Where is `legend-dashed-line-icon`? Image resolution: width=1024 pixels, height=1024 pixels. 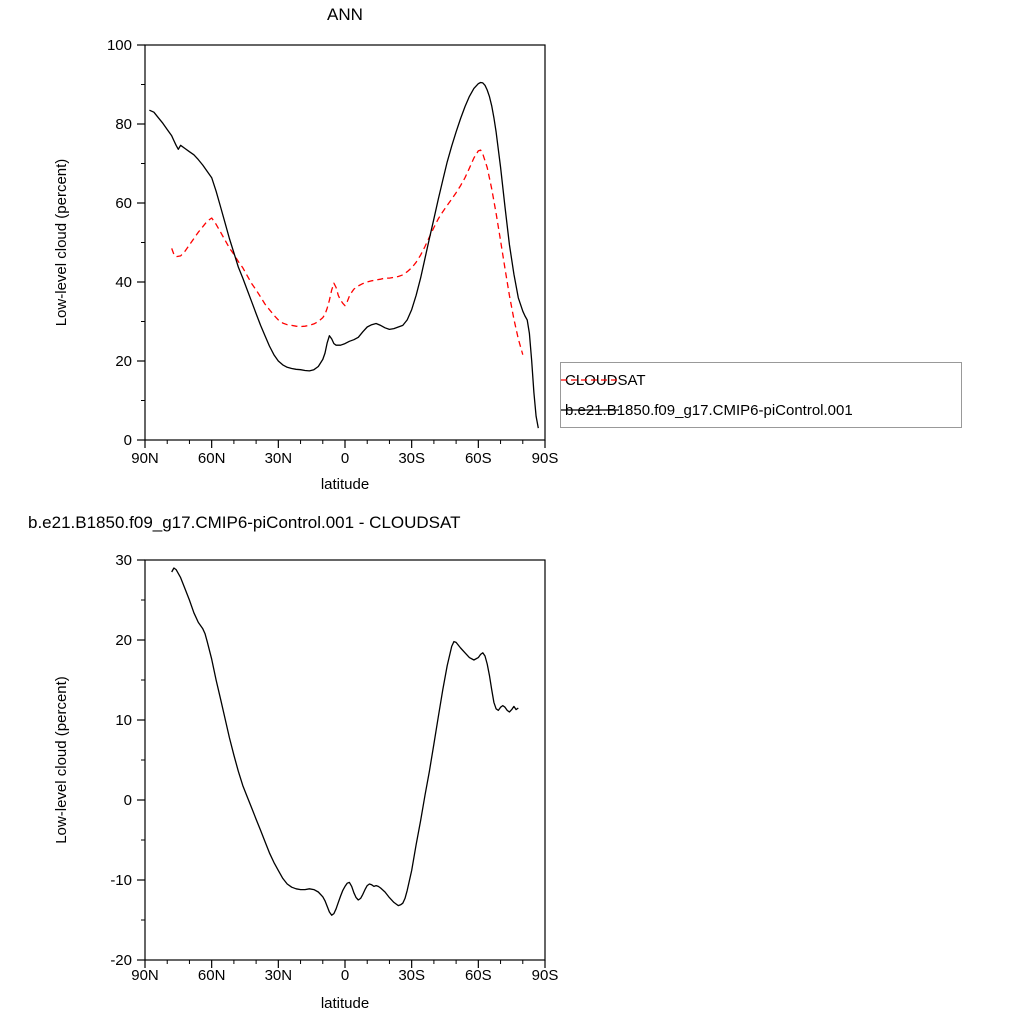 legend-dashed-line-icon is located at coordinates (590, 380).